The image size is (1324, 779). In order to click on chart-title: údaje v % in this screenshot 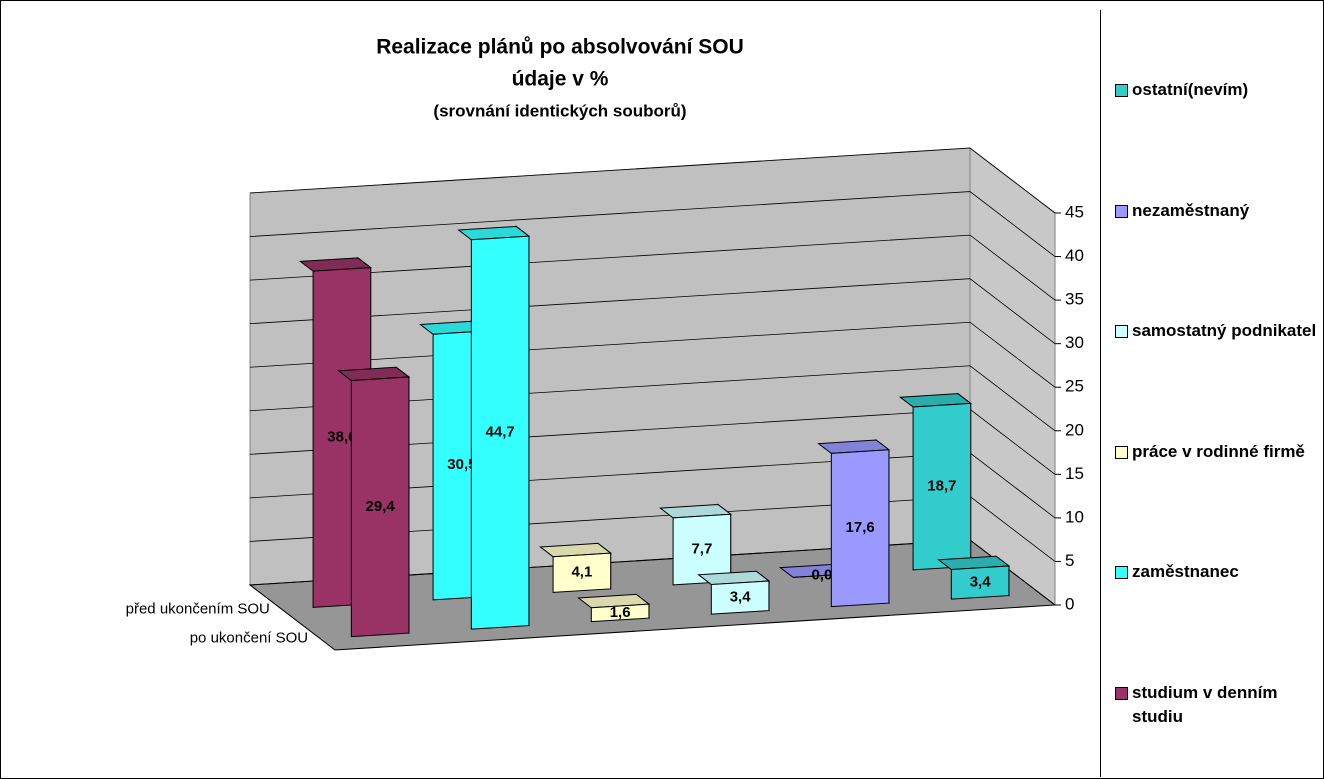, I will do `click(560, 79)`.